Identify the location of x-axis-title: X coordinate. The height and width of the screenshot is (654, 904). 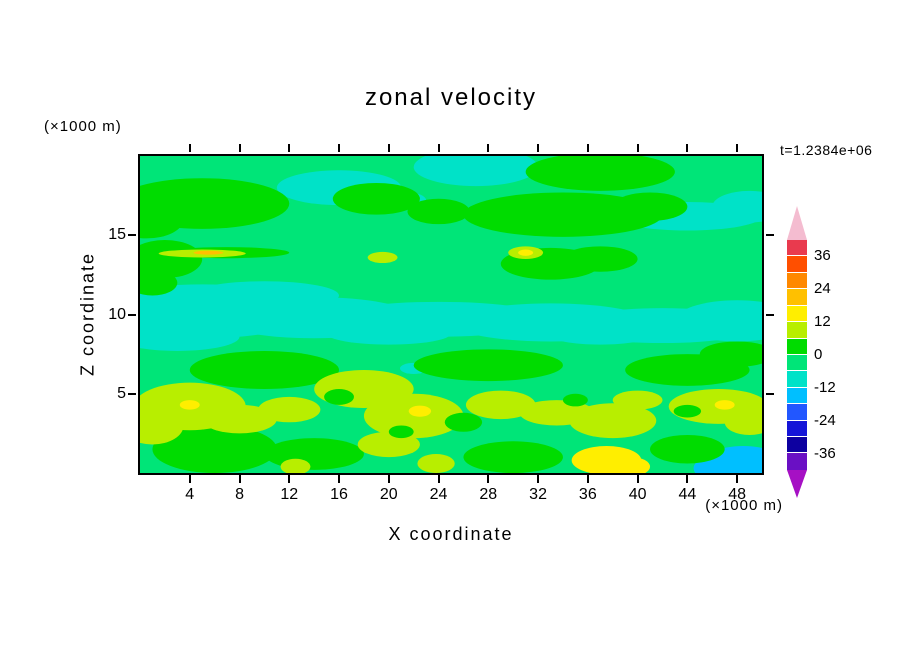
(451, 534).